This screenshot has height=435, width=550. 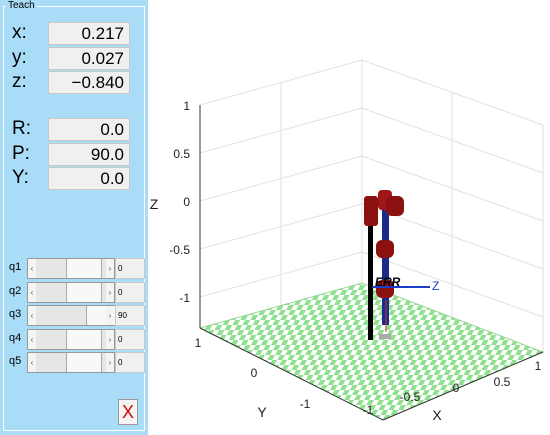 What do you see at coordinates (21, 128) in the screenshot?
I see `field-label: R:` at bounding box center [21, 128].